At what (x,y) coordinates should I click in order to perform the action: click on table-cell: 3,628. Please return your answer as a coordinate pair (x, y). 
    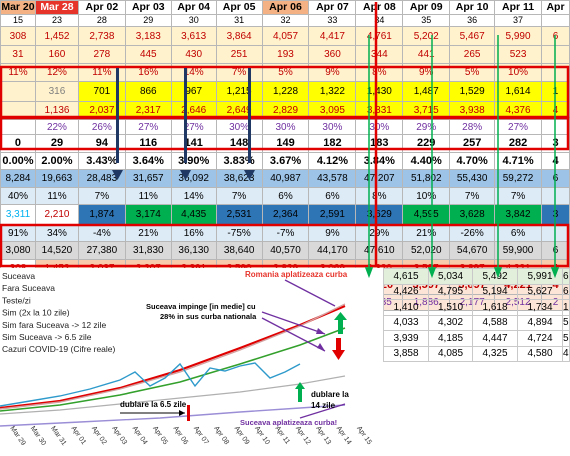
    Looking at the image, I should click on (472, 214).